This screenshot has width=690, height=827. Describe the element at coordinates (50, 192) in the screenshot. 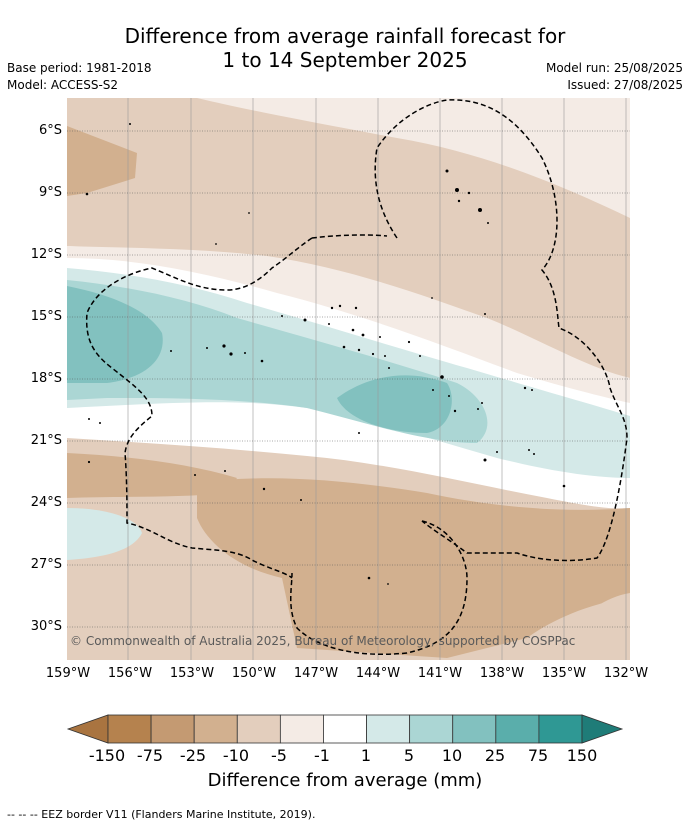

I see `lat-label: 9°S` at that location.